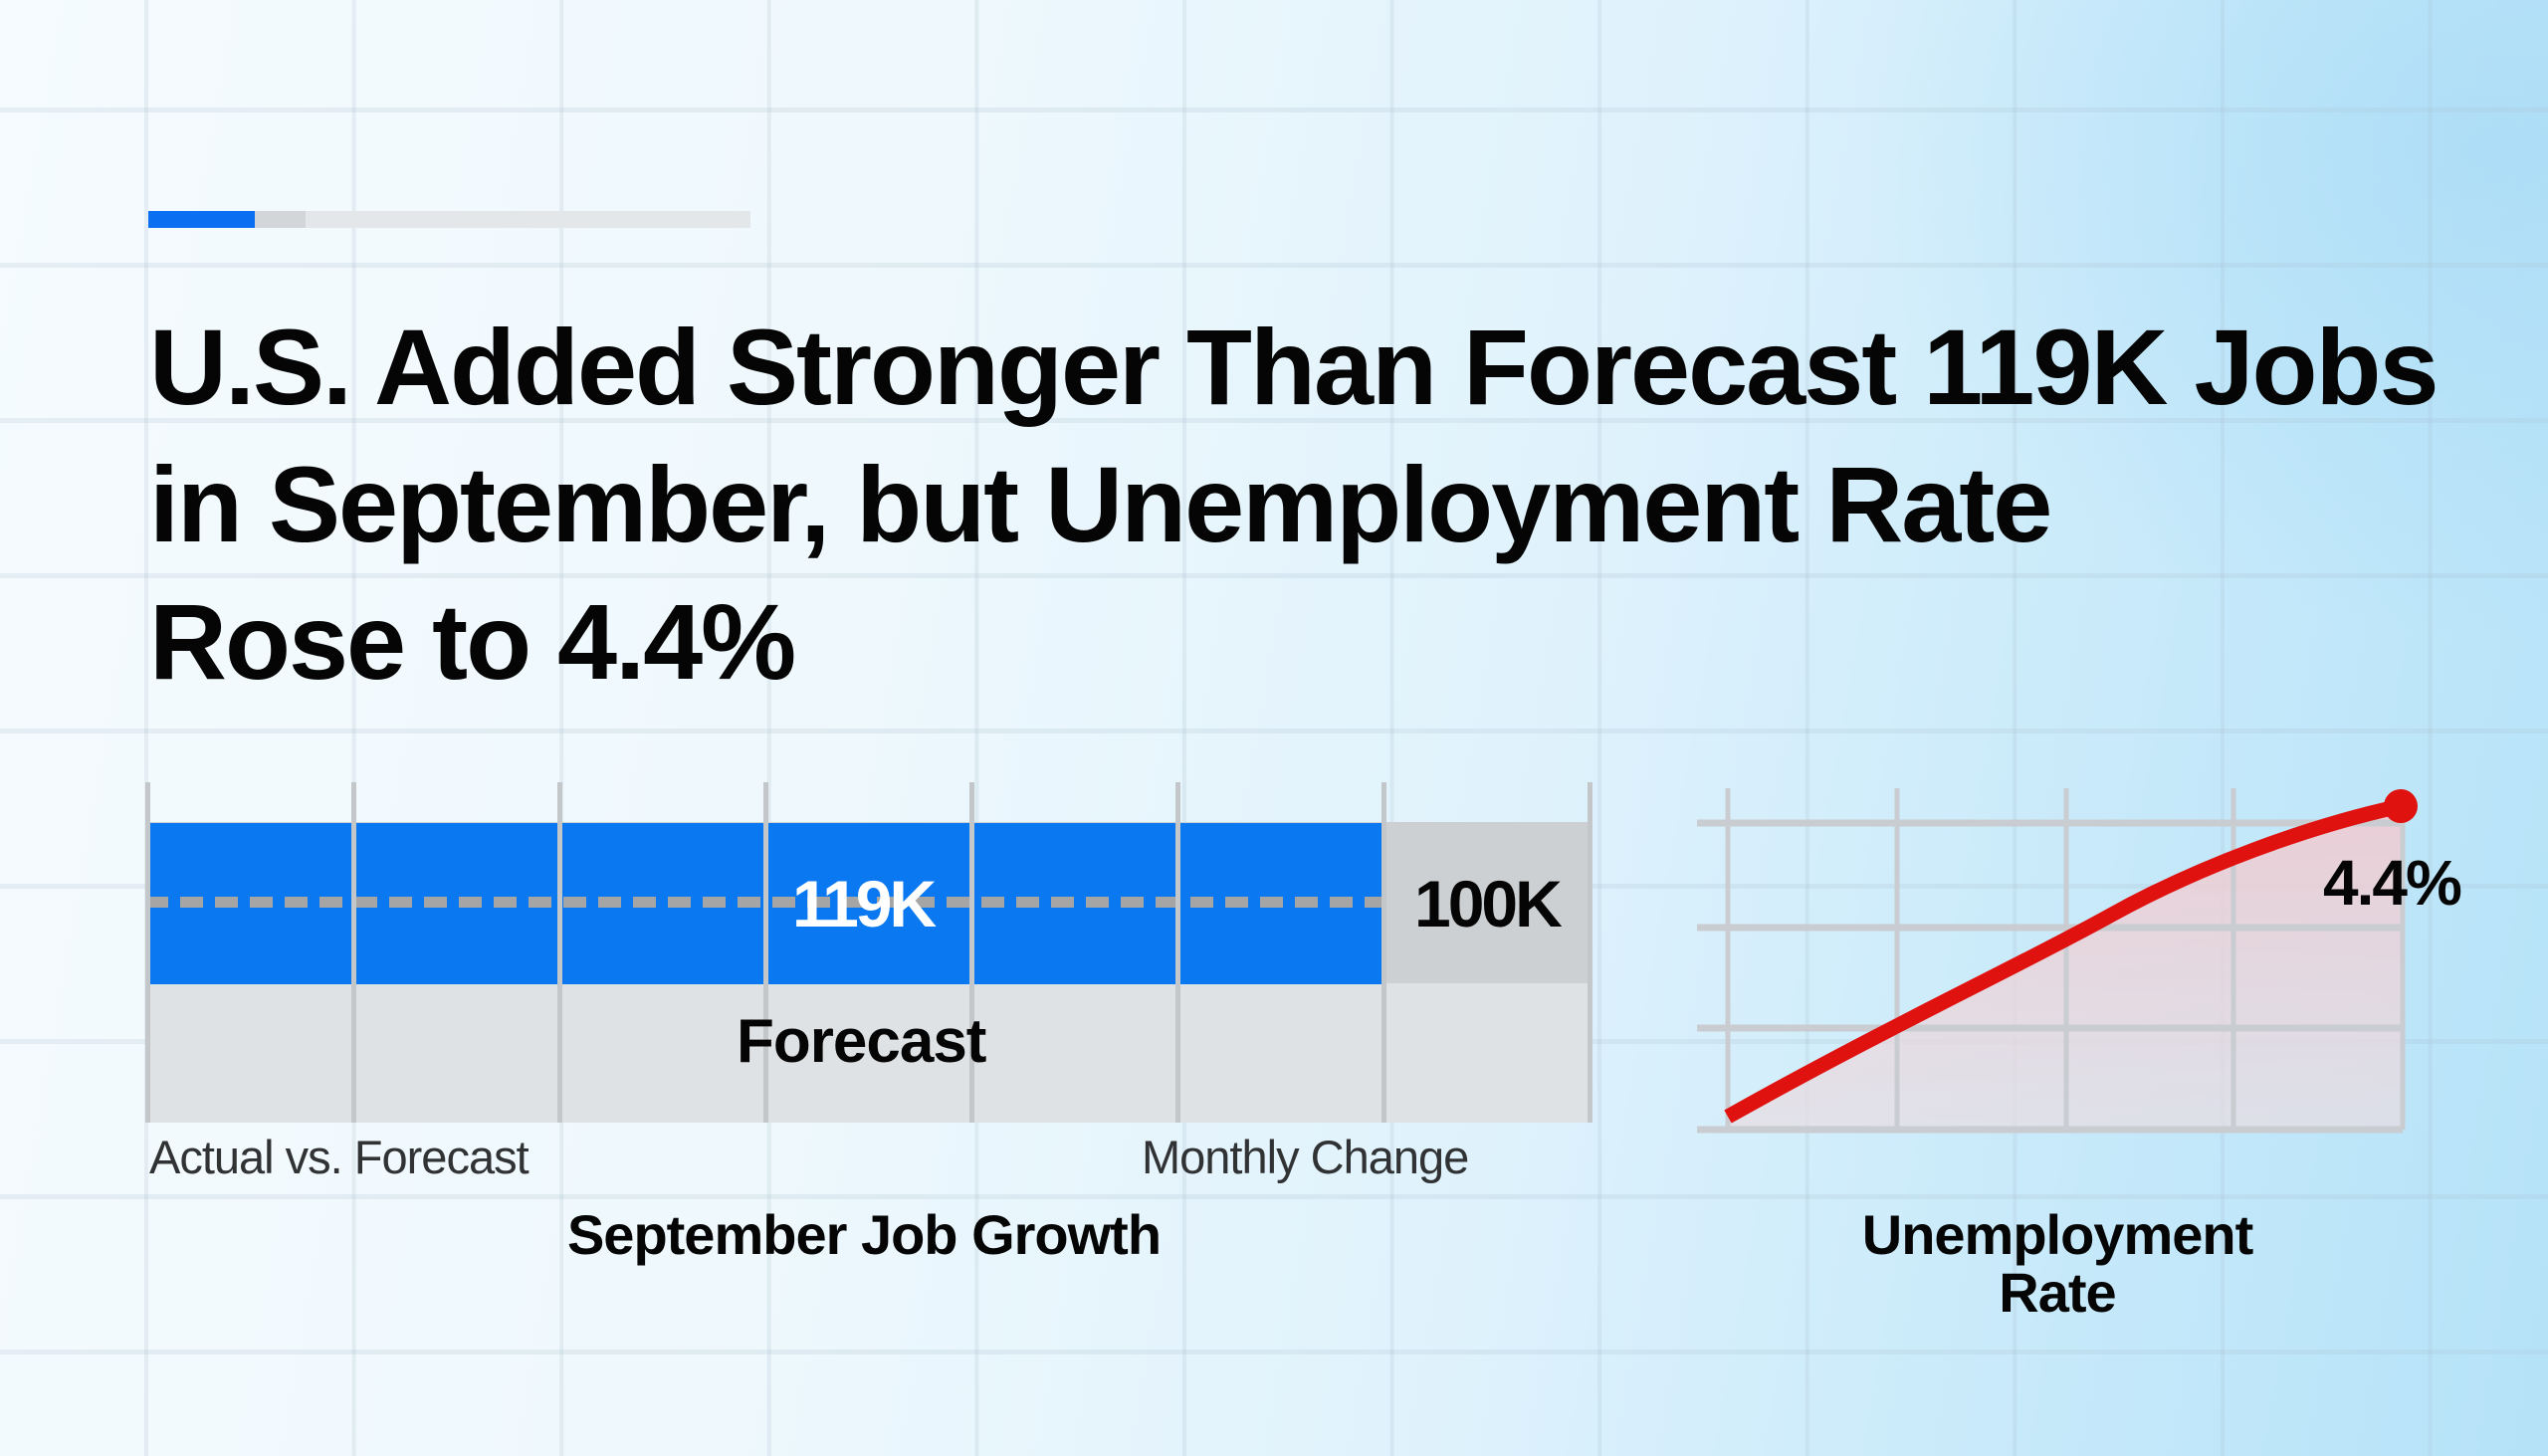  What do you see at coordinates (1305, 1157) in the screenshot?
I see `axis-label-monthly-change: Monthly Change` at bounding box center [1305, 1157].